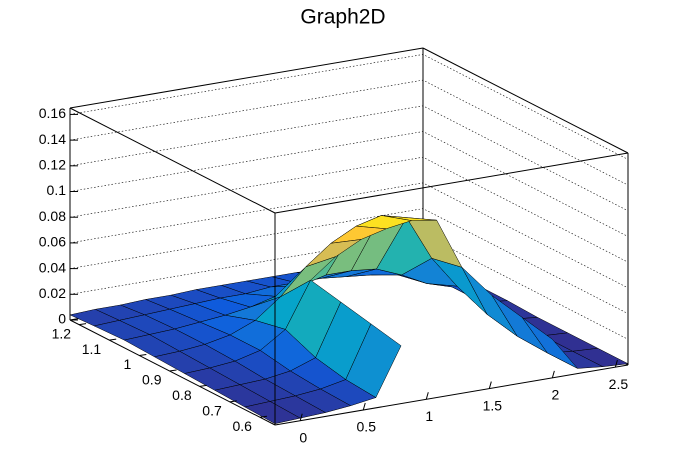 The image size is (696, 472). What do you see at coordinates (92, 349) in the screenshot?
I see `y-tick-label: 1.1` at bounding box center [92, 349].